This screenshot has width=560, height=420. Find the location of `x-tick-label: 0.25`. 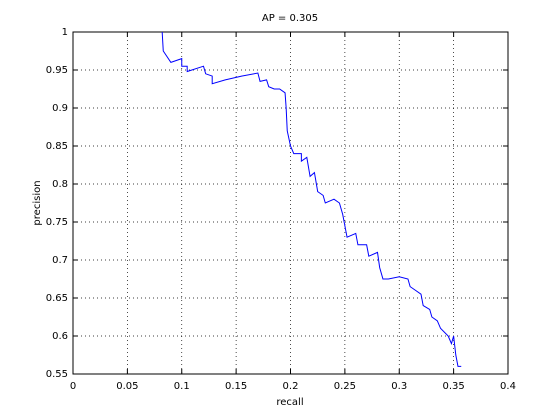

x-tick-label: 0.25 is located at coordinates (345, 386).